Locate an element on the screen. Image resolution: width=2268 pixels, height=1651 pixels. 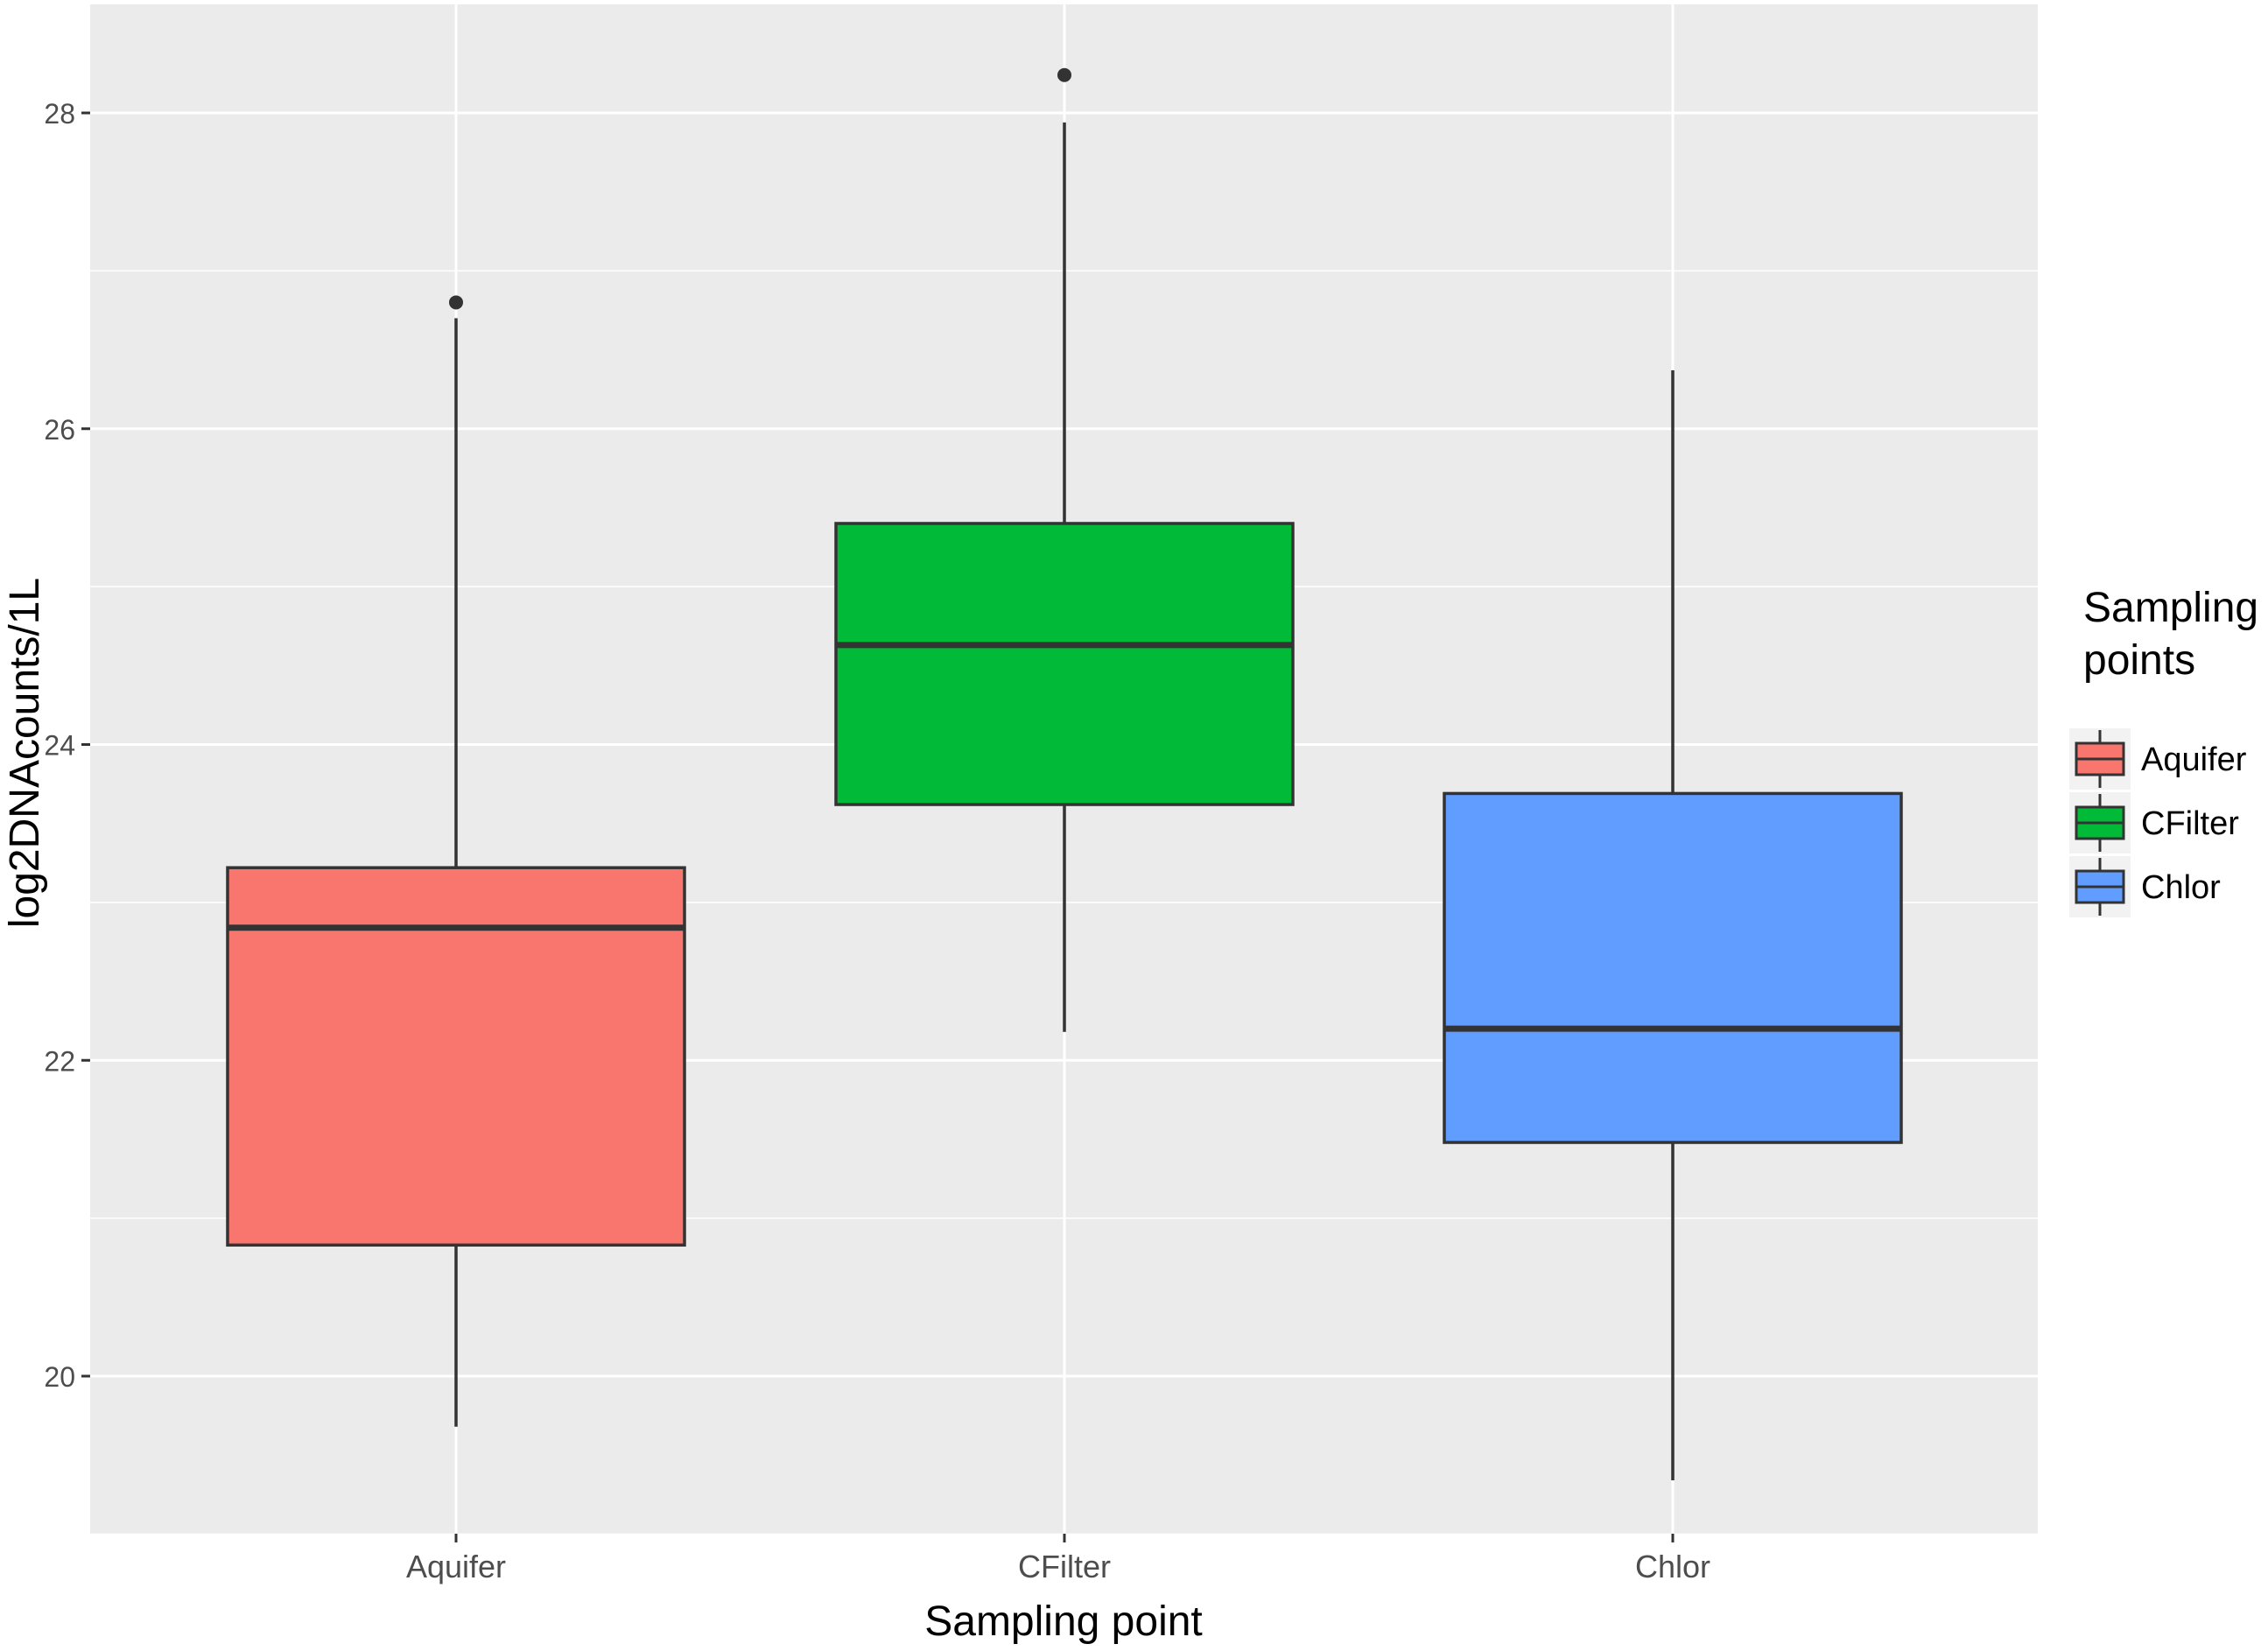
legend: Sampling points Aquifer CFilter Chlor is located at coordinates (2163, 751).